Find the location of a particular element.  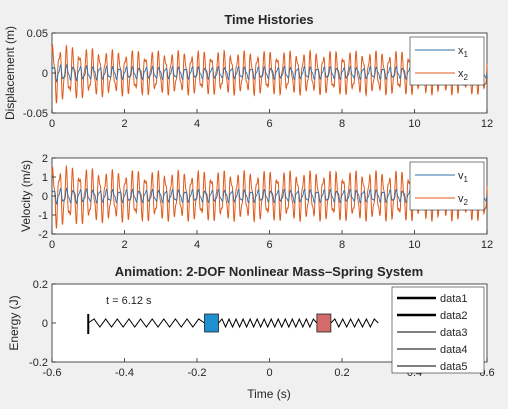

legend-label-data3: data3 is located at coordinates (454, 333).